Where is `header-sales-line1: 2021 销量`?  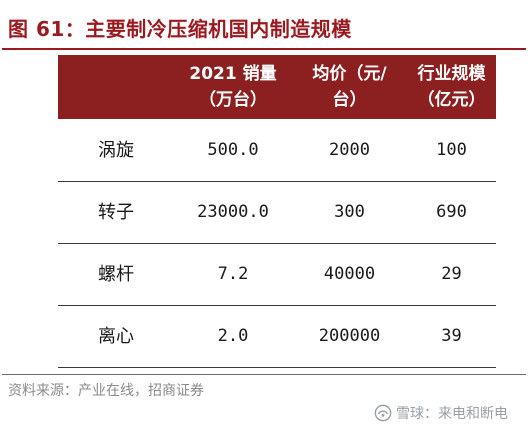
header-sales-line1: 2021 销量 is located at coordinates (233, 74).